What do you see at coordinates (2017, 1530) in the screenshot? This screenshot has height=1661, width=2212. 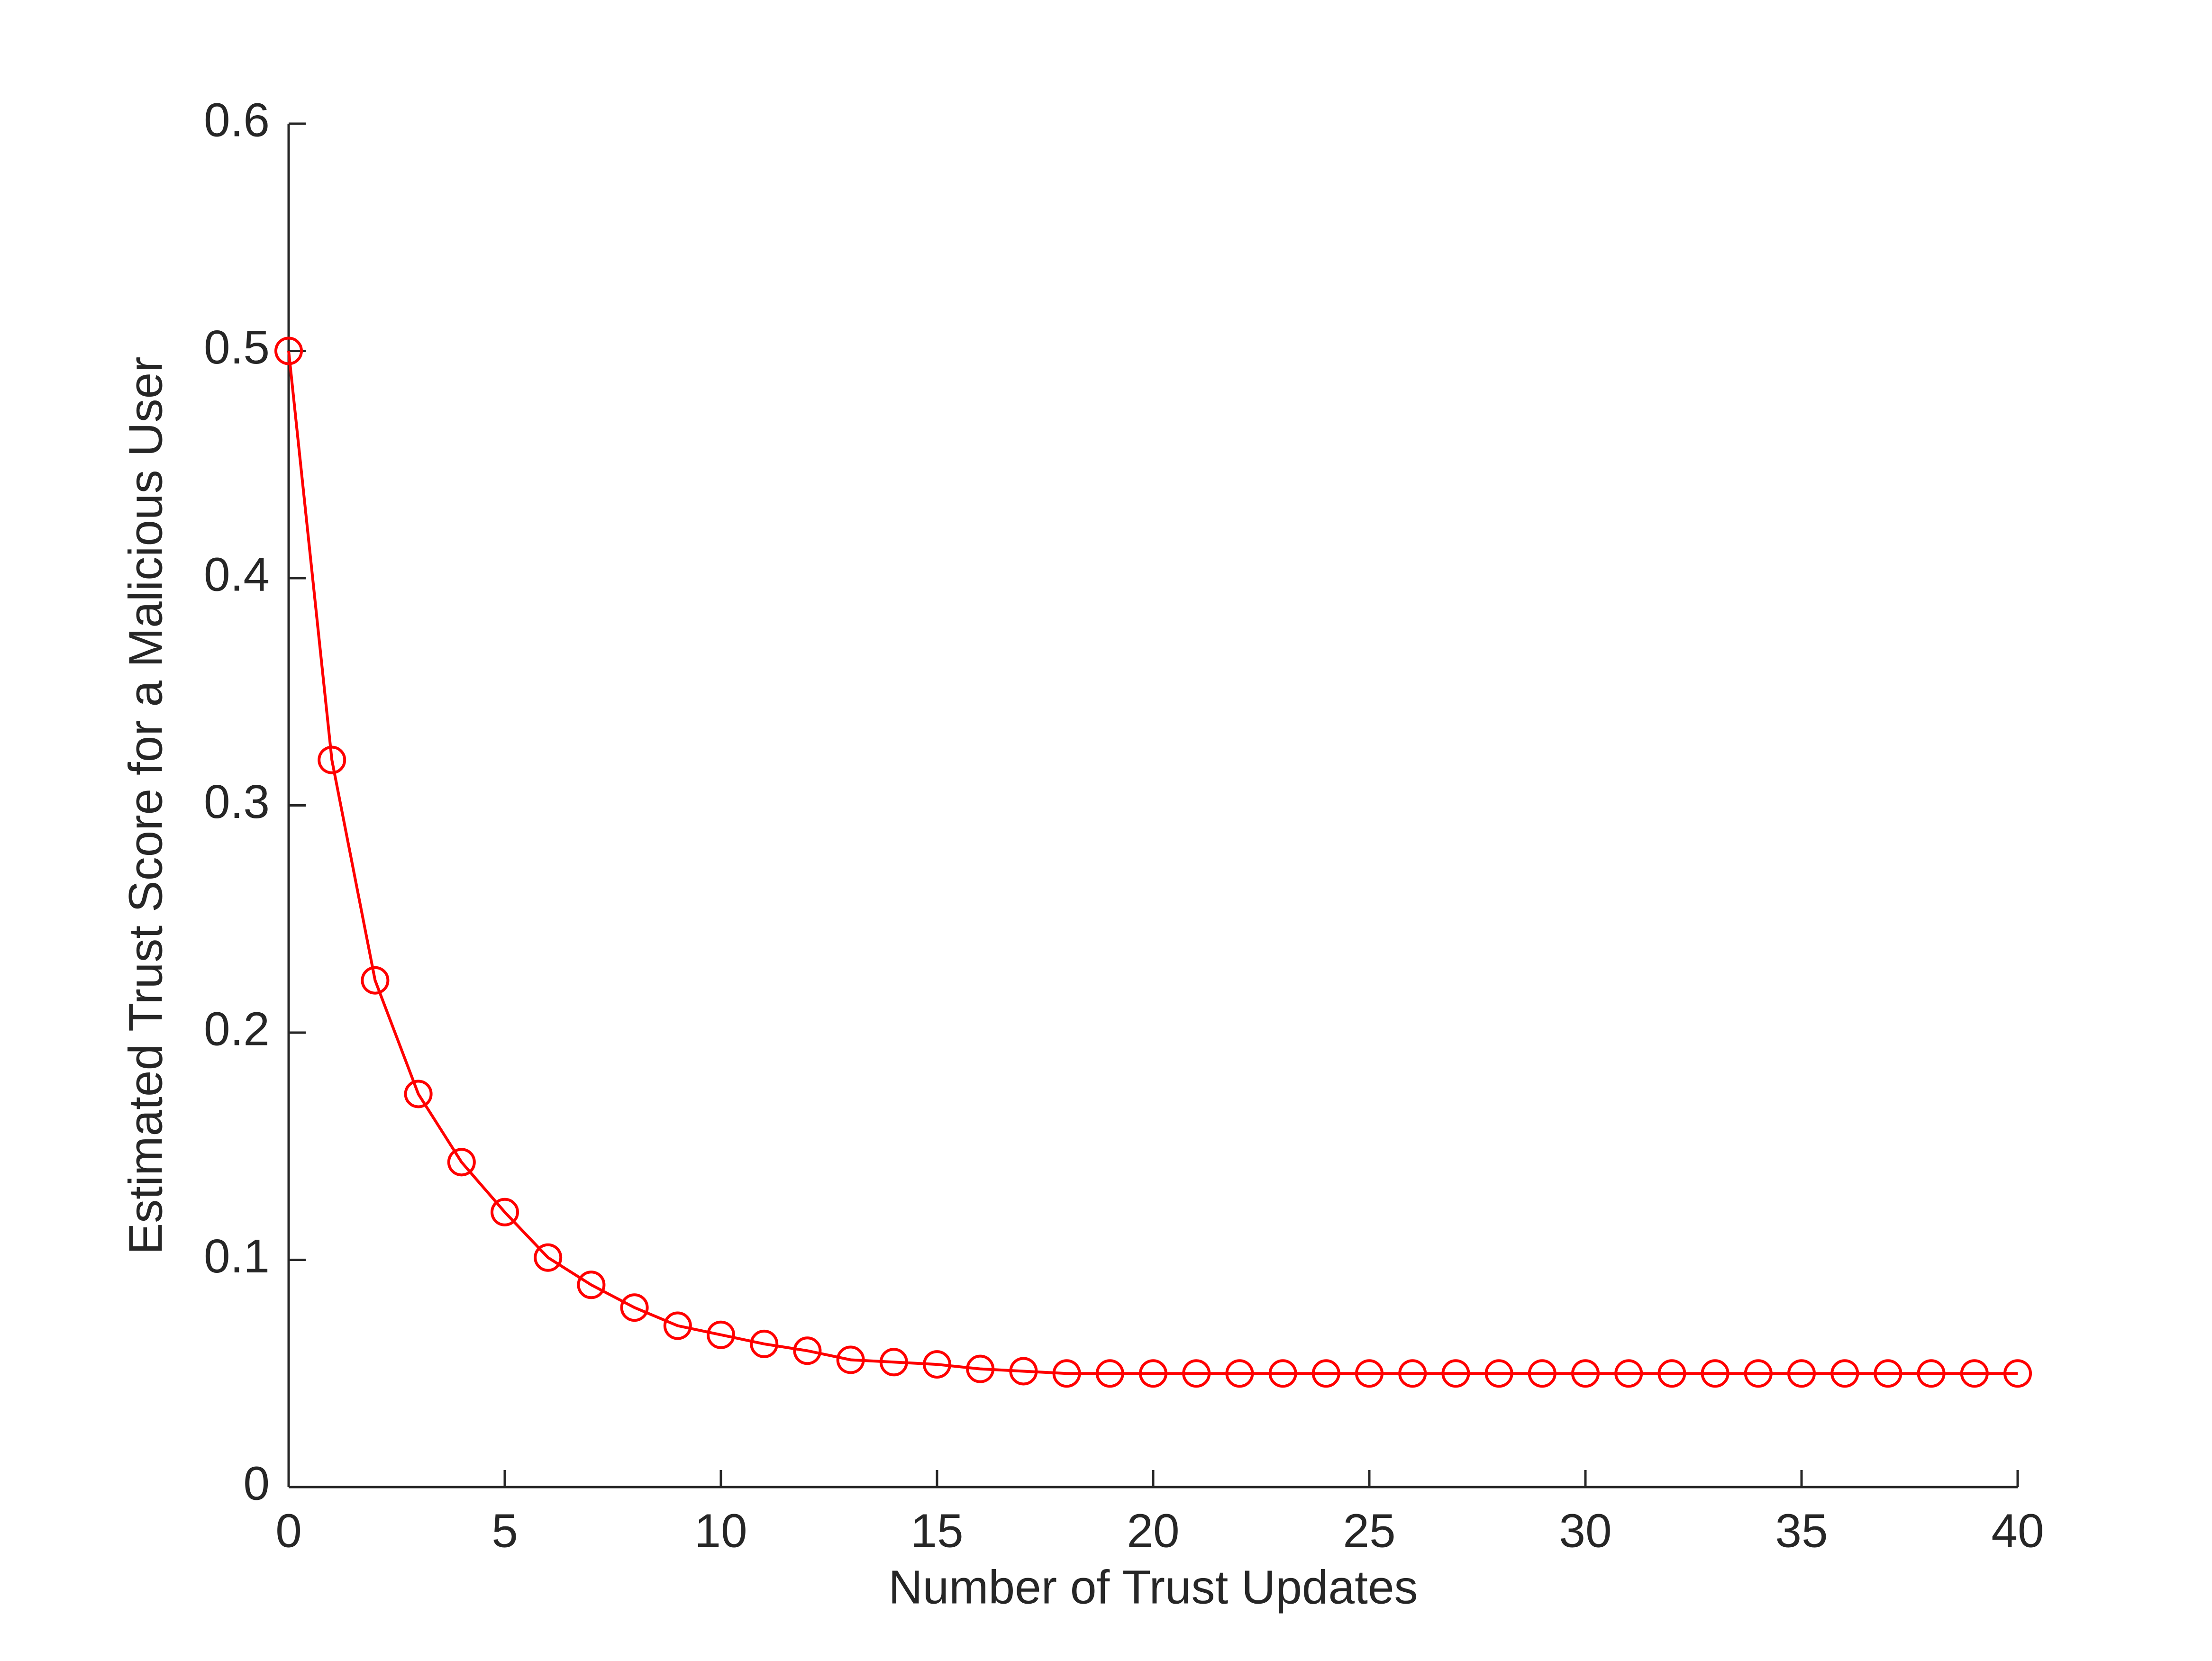 I see `x-tick-label: 40` at bounding box center [2017, 1530].